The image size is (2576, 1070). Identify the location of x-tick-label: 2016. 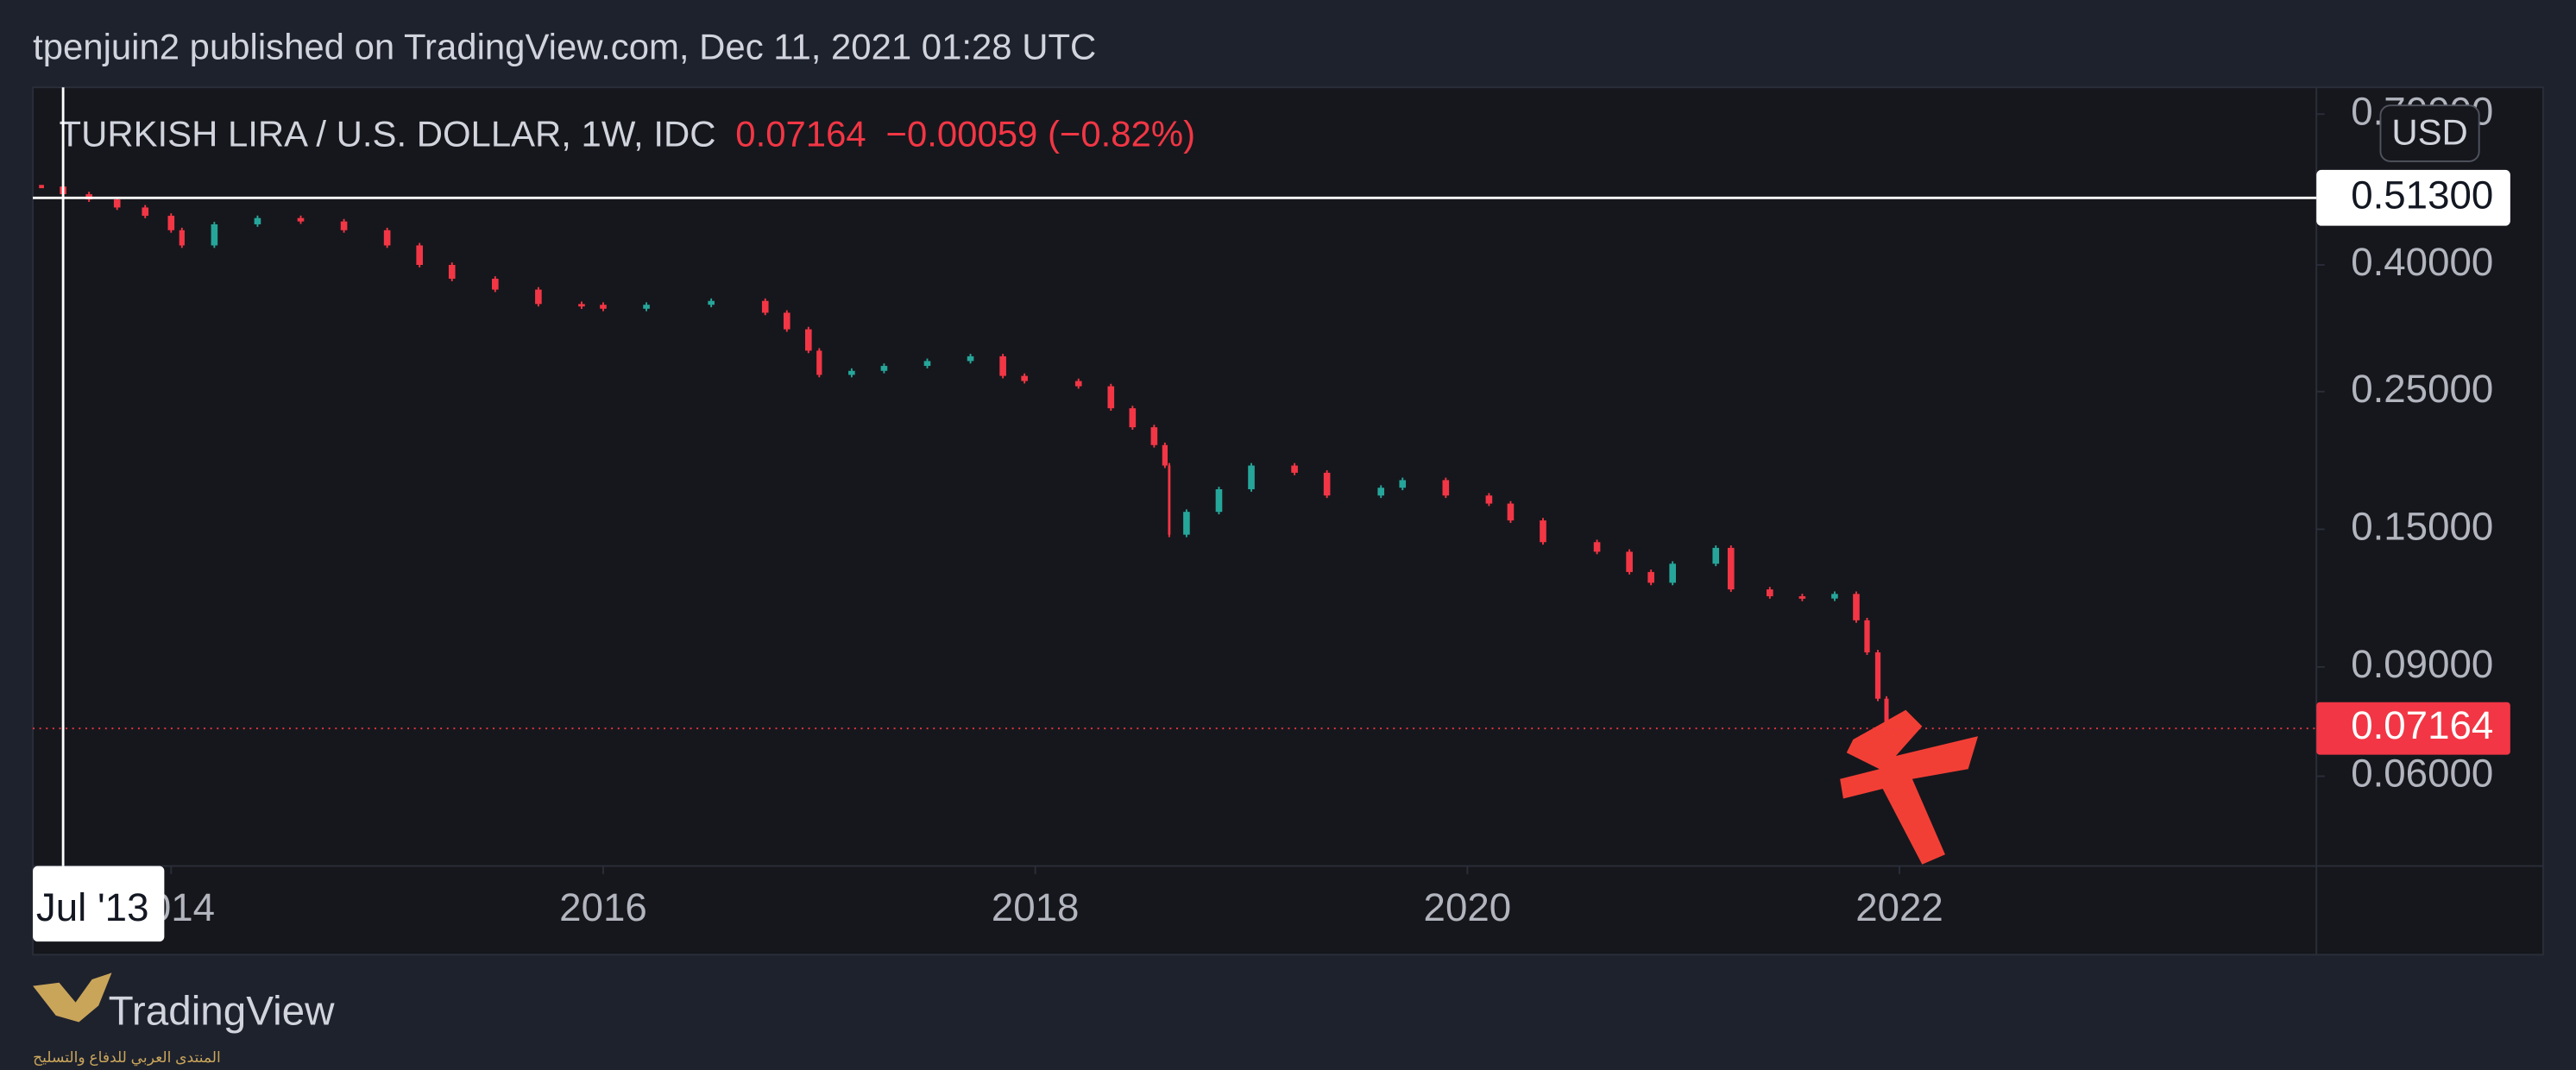
(603, 907).